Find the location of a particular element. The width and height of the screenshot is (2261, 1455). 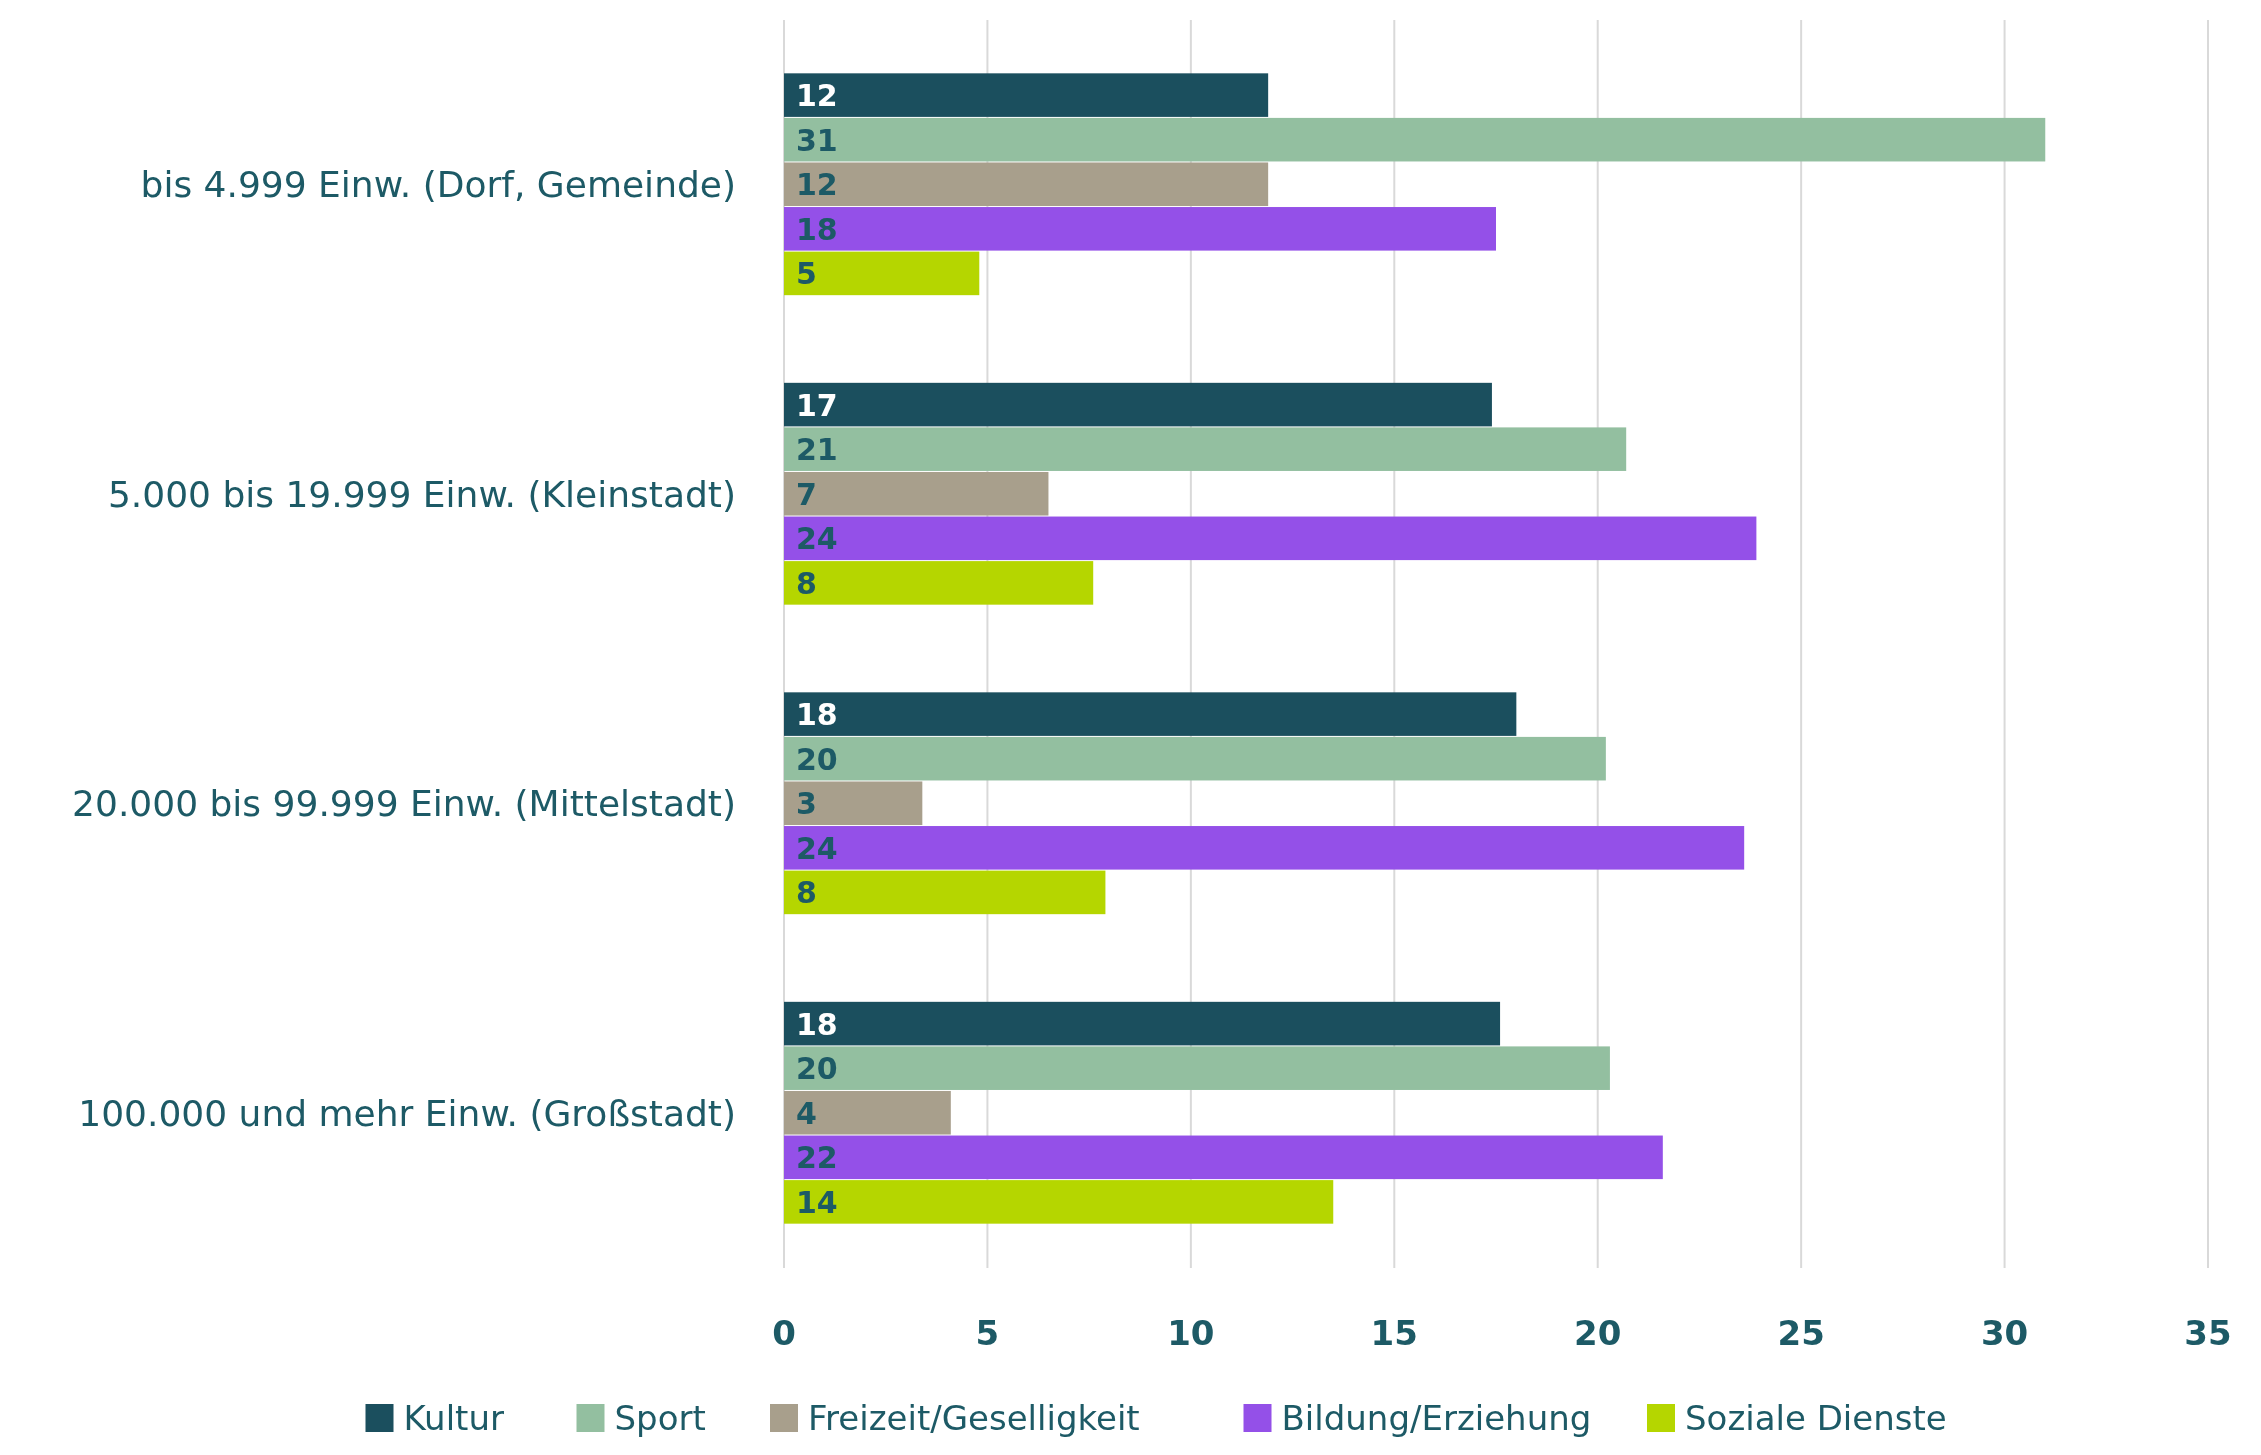

x-tick-label: 35 is located at coordinates (2208, 1333).